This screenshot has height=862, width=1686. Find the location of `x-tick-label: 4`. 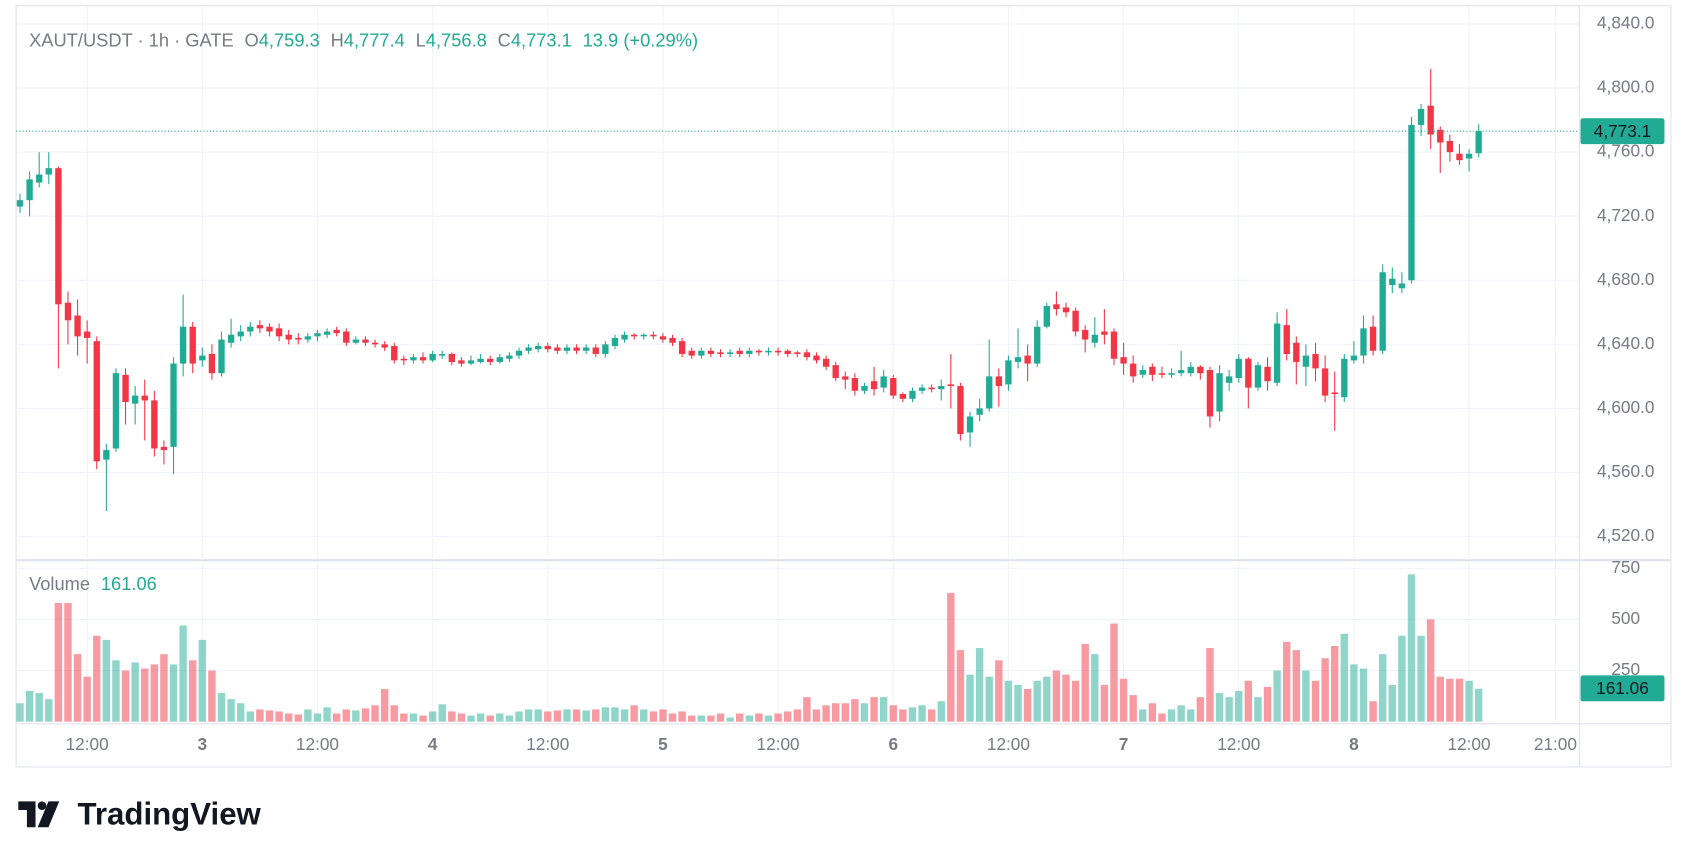

x-tick-label: 4 is located at coordinates (433, 744).